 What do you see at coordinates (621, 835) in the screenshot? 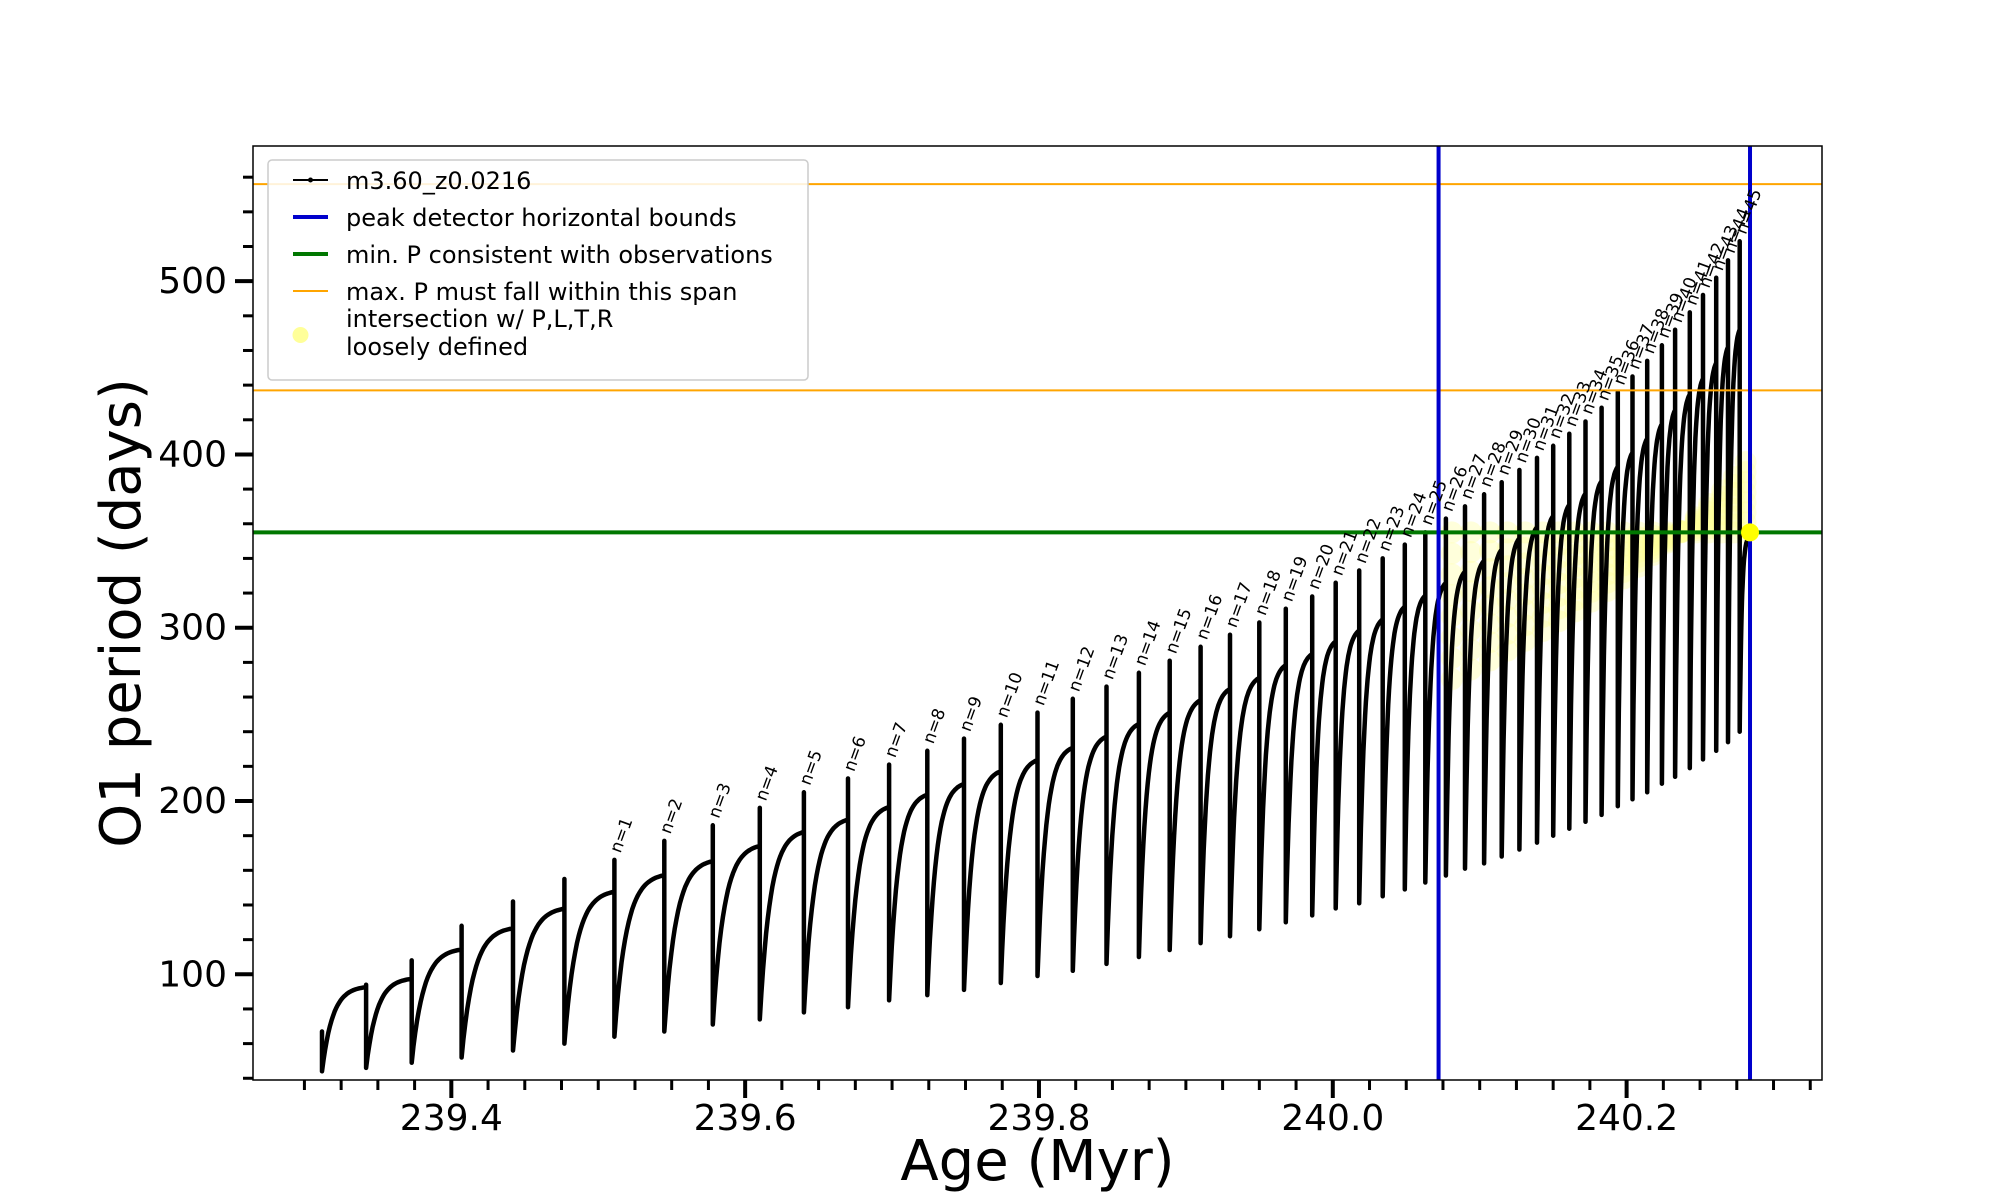
I see `cycle-label-n=1: n=1` at bounding box center [621, 835].